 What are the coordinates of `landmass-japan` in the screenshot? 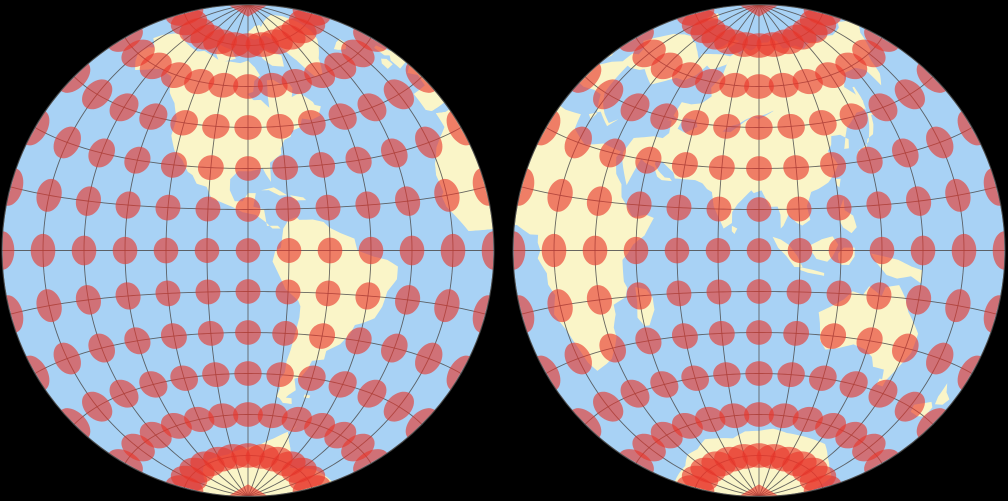 It's located at (866, 136).